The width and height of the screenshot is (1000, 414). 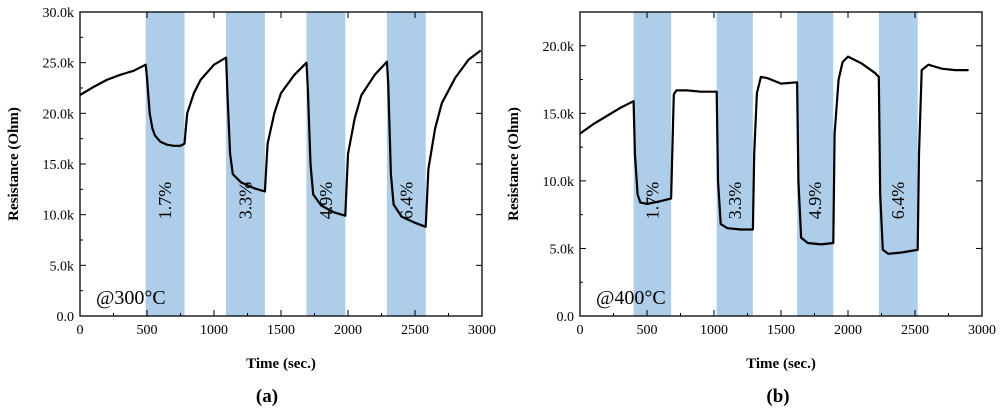 What do you see at coordinates (267, 396) in the screenshot?
I see `panel-caption: (a)` at bounding box center [267, 396].